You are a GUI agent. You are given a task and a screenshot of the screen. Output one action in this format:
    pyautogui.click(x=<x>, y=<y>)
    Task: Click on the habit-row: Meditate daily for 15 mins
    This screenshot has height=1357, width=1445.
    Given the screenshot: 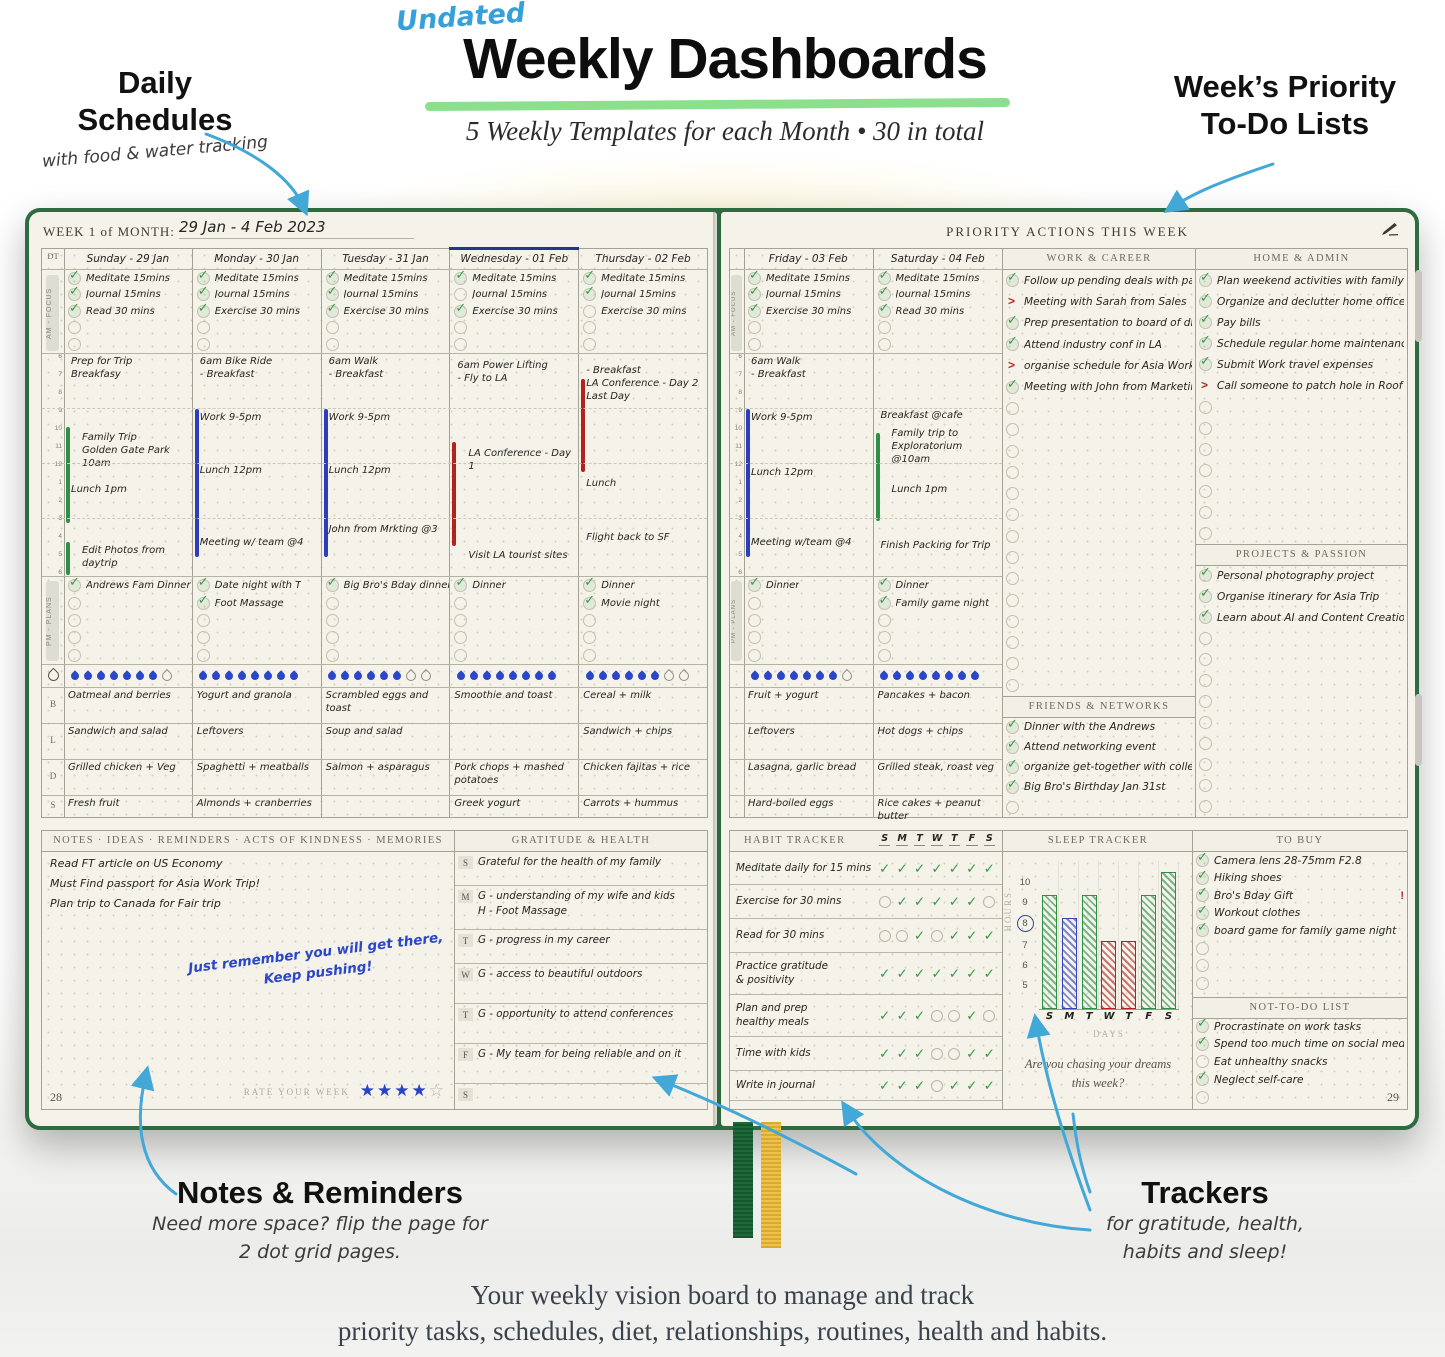 What is the action you would take?
    pyautogui.click(x=866, y=869)
    